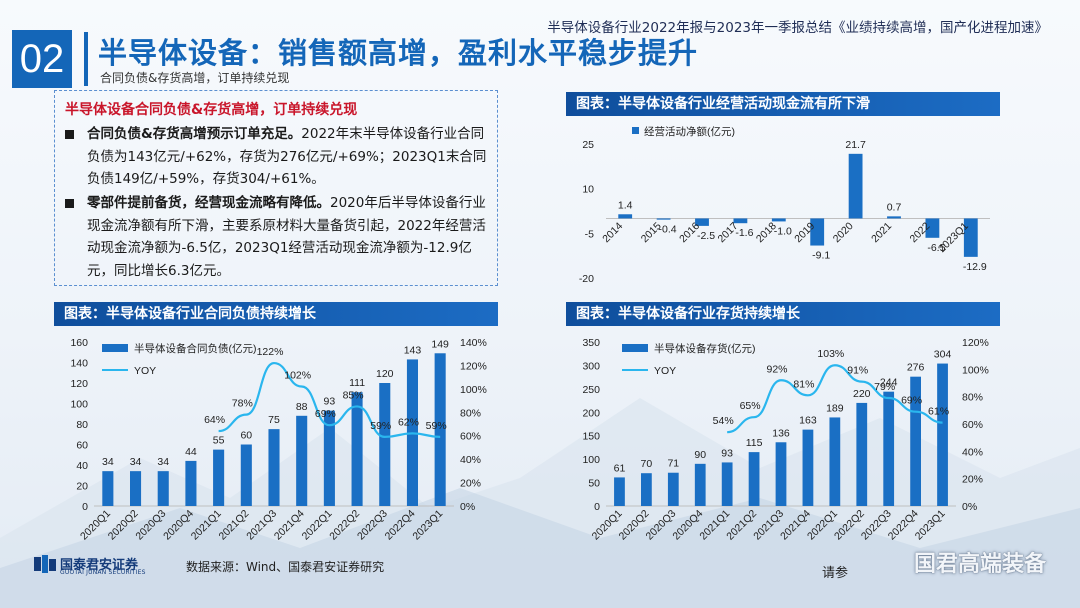 This screenshot has height=608, width=1080. Describe the element at coordinates (706, 236) in the screenshot. I see `data-label: -2.5` at that location.